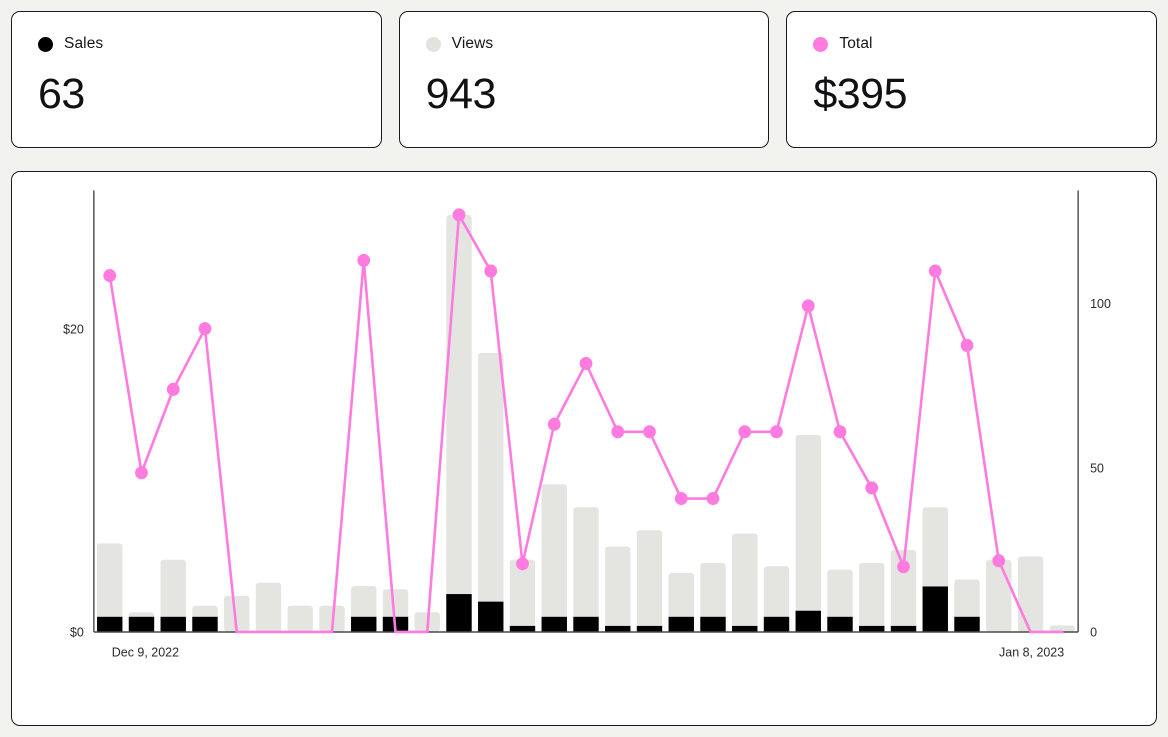 Image resolution: width=1168 pixels, height=737 pixels. Describe the element at coordinates (461, 94) in the screenshot. I see `stat-card-views-value: 943` at that location.